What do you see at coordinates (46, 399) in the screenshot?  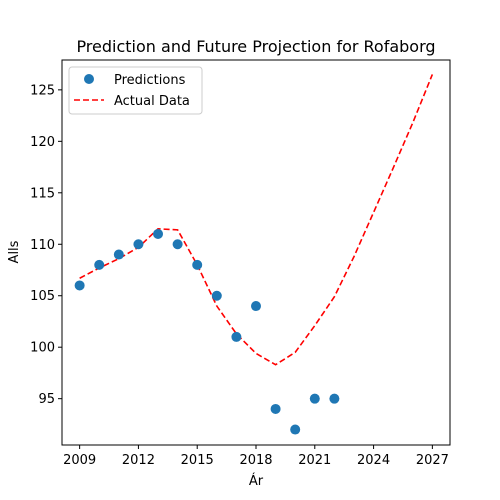 I see `y-tick-label: 95` at bounding box center [46, 399].